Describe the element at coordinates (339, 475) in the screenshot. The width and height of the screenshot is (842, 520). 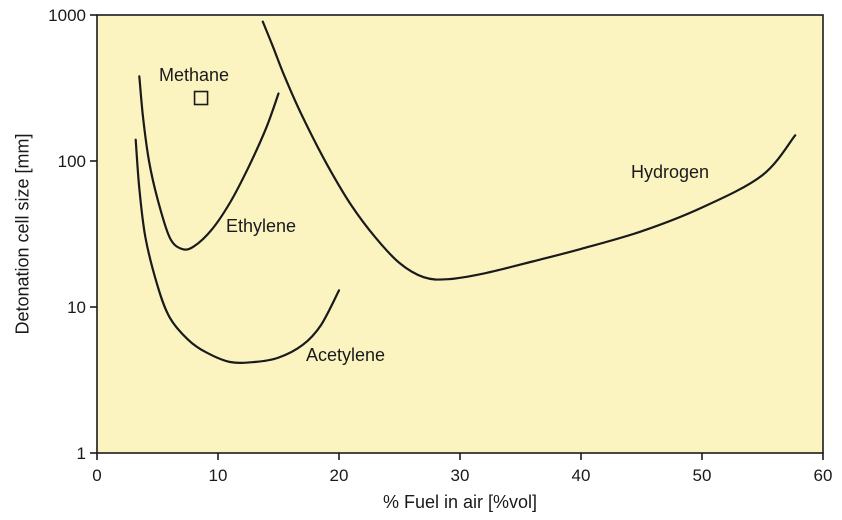
I see `x-tick-label: 20` at that location.